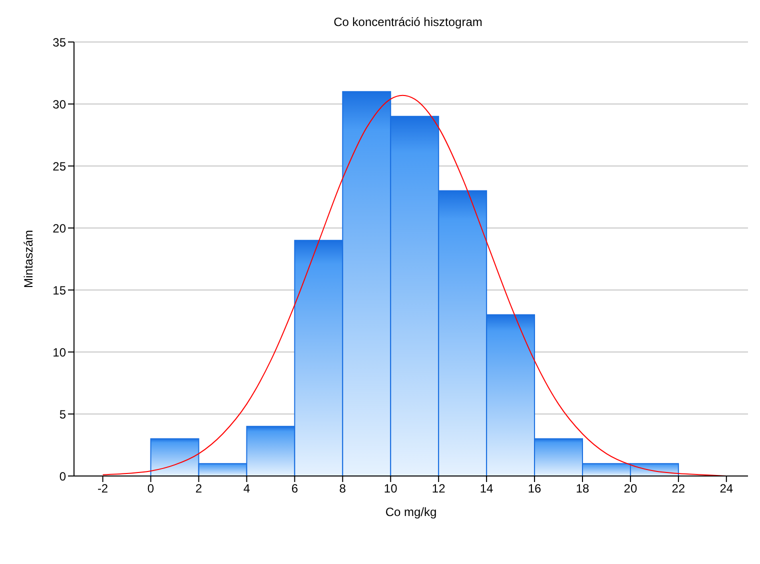  Describe the element at coordinates (150, 489) in the screenshot. I see `x-tick-label: 0` at that location.